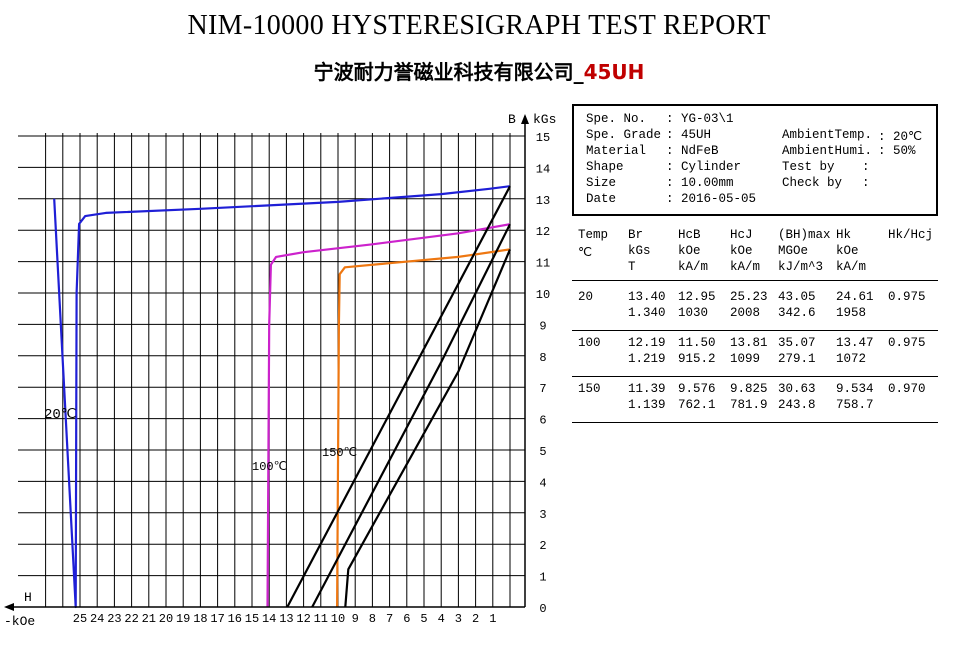  Describe the element at coordinates (479, 25) in the screenshot. I see `report-title: NIM-10000 HYSTERESIGRAPH TEST REPORT` at that location.